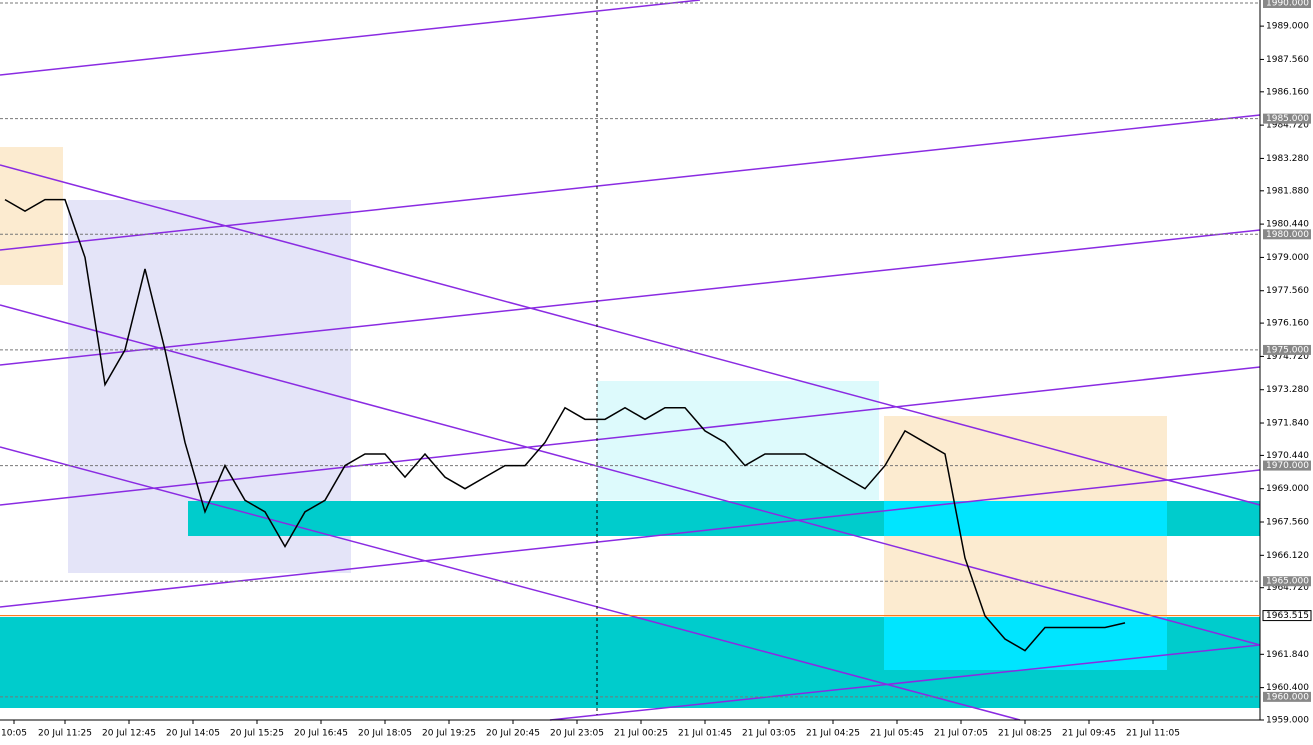  What do you see at coordinates (1287, 27) in the screenshot?
I see `y-tick-label: 1989.000` at bounding box center [1287, 27].